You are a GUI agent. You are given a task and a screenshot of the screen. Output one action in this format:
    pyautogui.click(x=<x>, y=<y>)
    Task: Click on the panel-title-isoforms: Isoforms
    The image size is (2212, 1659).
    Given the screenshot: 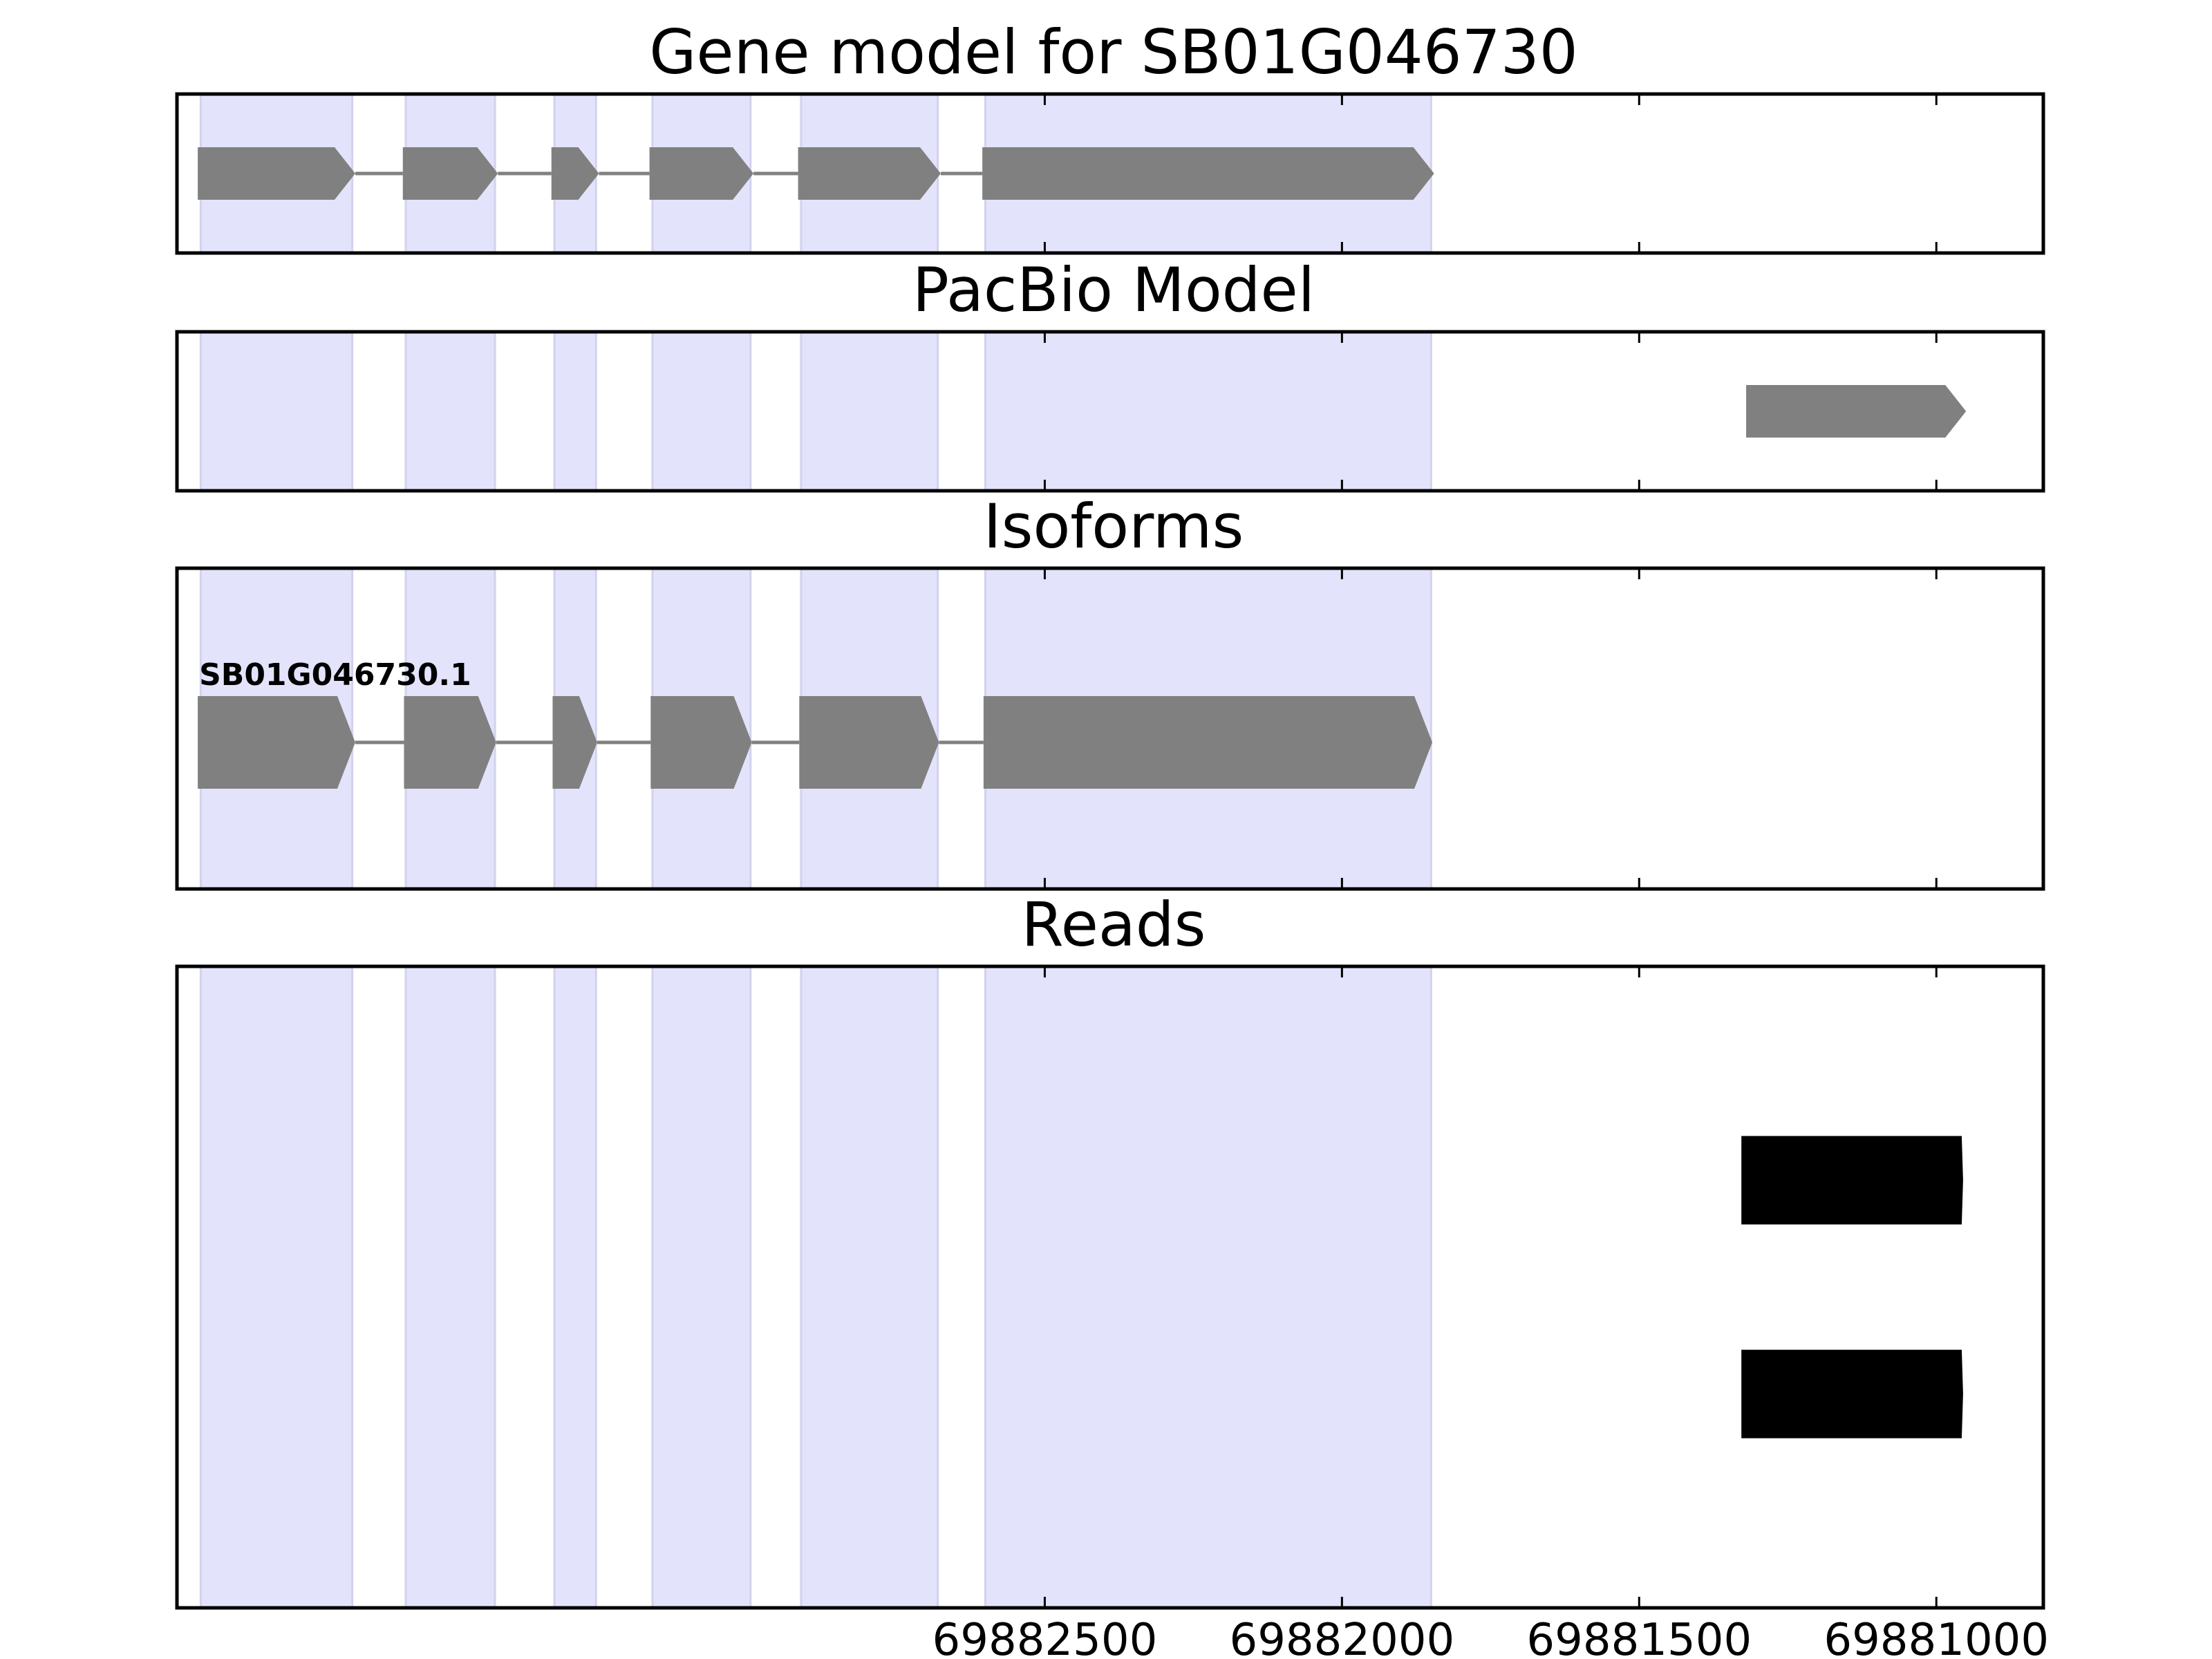 What is the action you would take?
    pyautogui.click(x=1114, y=526)
    